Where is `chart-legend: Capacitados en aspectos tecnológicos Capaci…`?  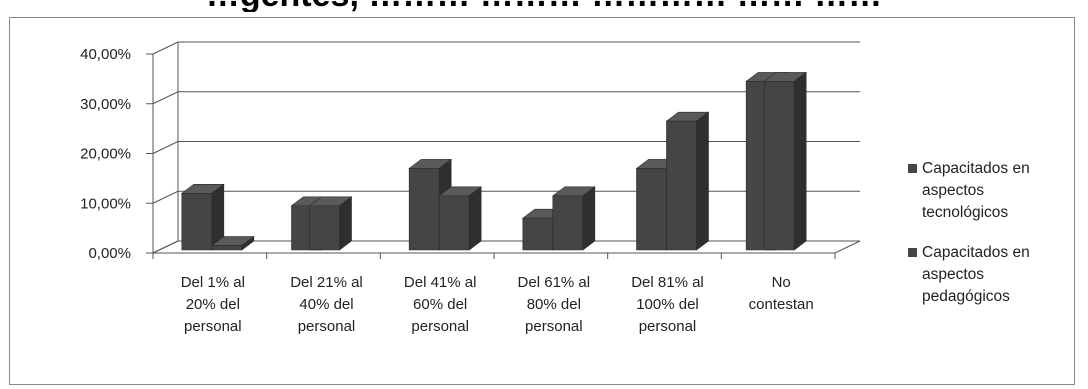
chart-legend: Capacitados en aspectos tecnológicos Capaci… is located at coordinates (989, 242).